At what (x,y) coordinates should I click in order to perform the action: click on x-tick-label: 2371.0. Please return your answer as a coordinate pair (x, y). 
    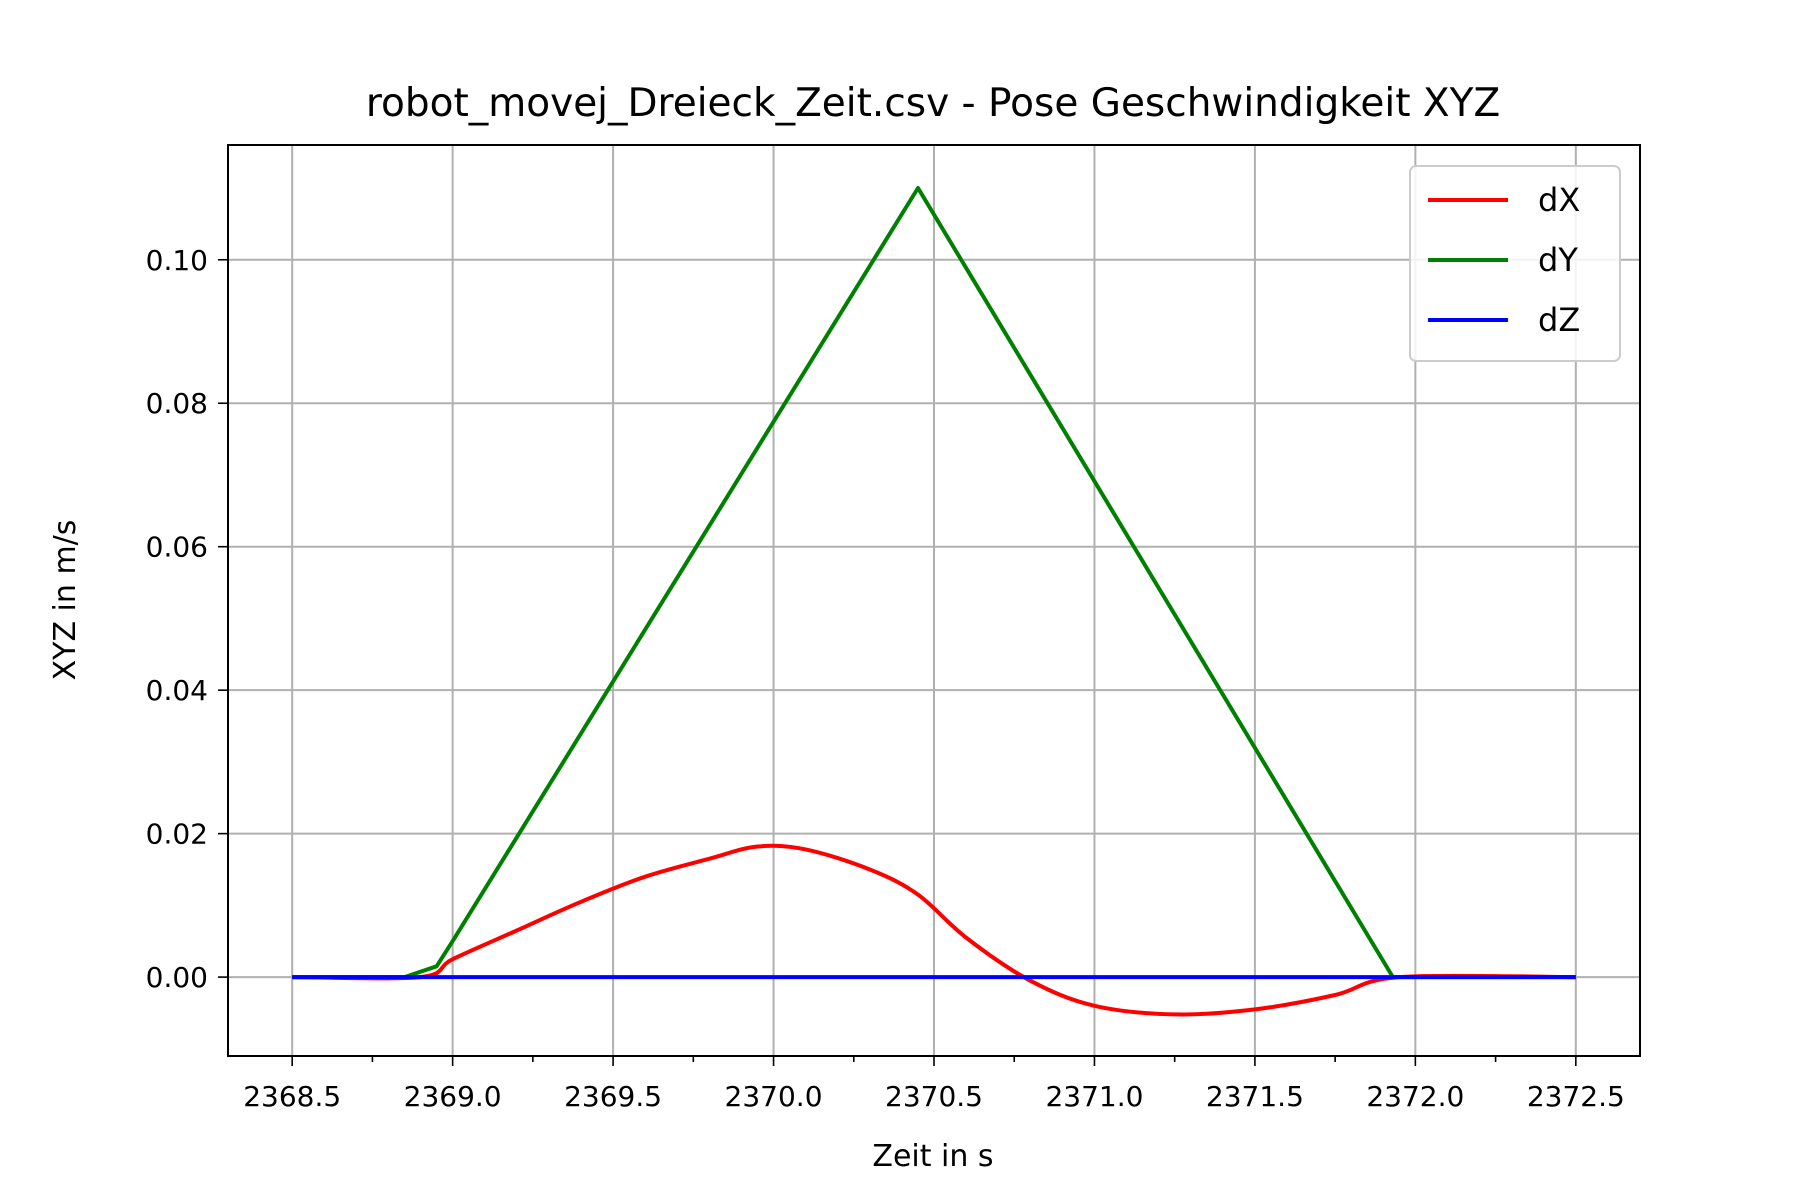
    Looking at the image, I should click on (1094, 1096).